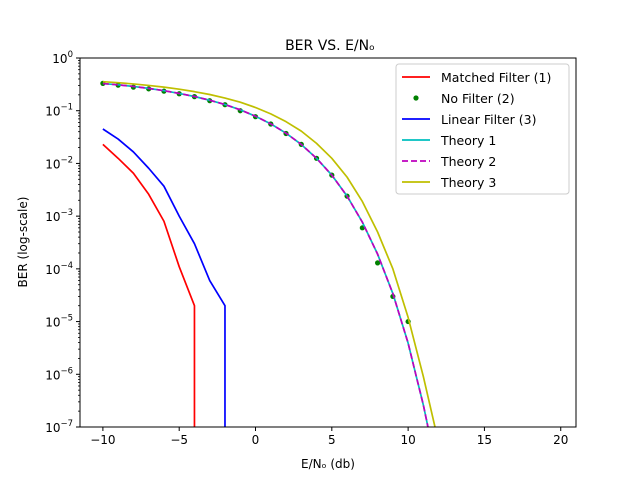 This screenshot has height=480, width=640. Describe the element at coordinates (59, 427) in the screenshot. I see `y-tick-label: 10⁻⁷` at that location.